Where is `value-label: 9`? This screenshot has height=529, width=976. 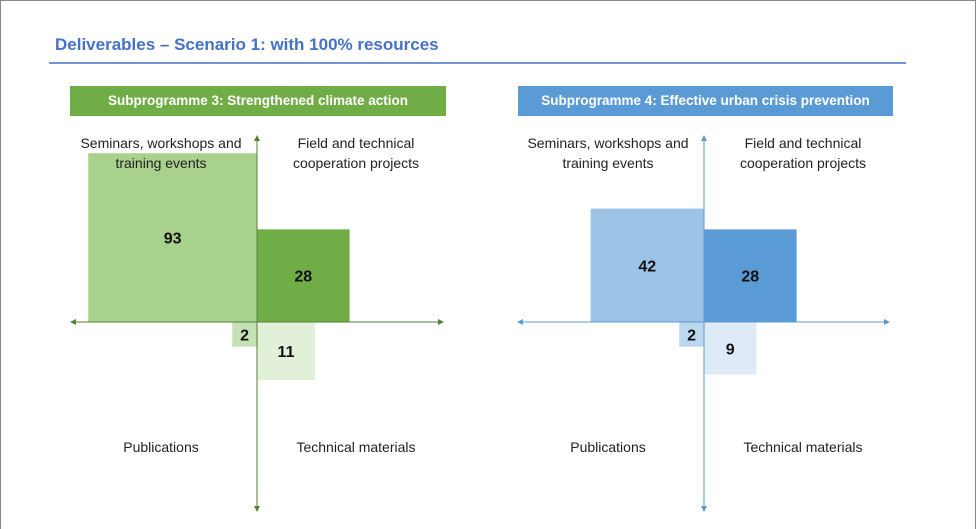 value-label: 9 is located at coordinates (730, 349).